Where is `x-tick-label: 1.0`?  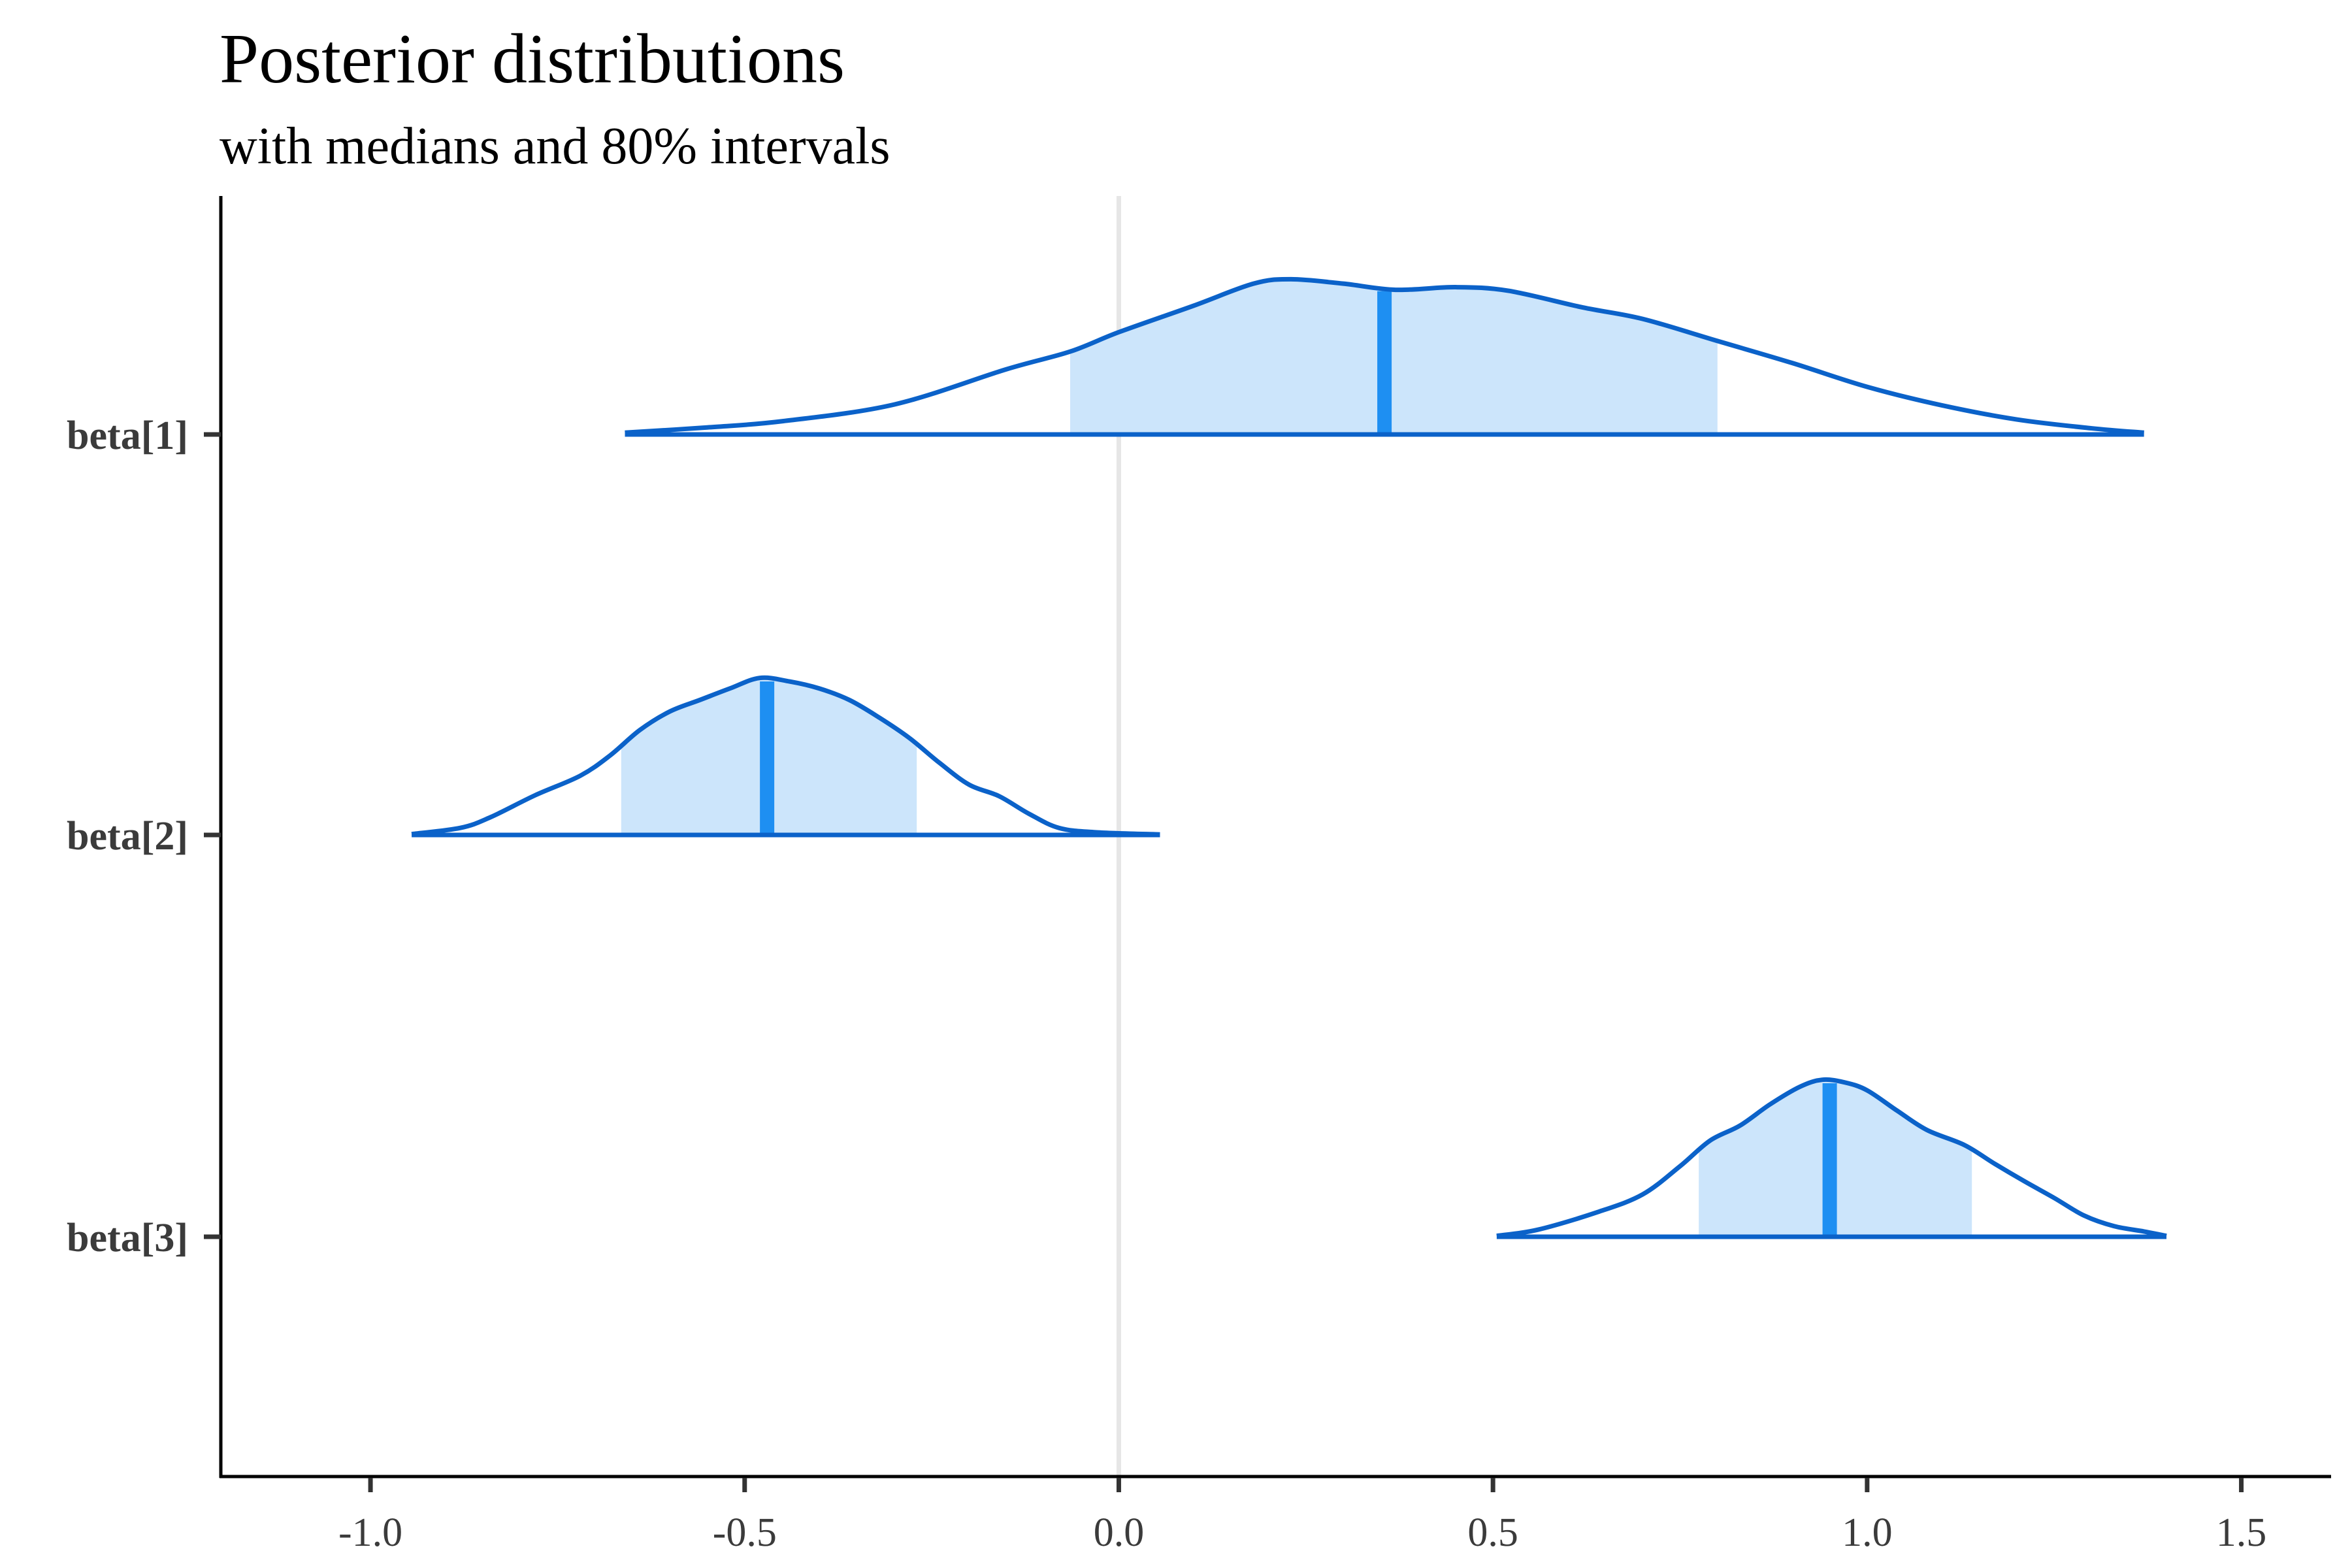 x-tick-label: 1.0 is located at coordinates (1867, 1533).